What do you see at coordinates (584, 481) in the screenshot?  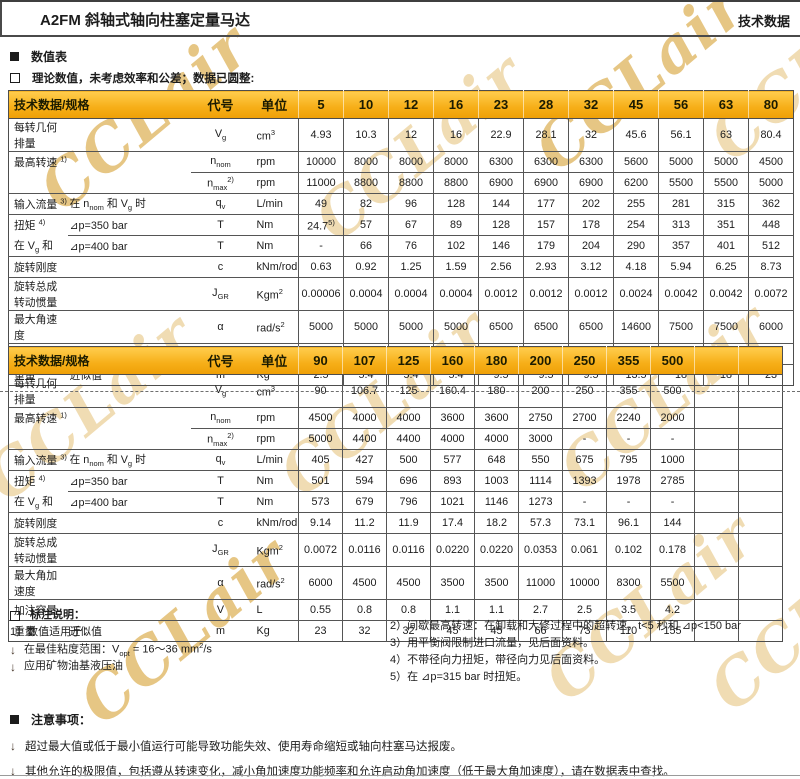 I see `value-cell: 1393` at bounding box center [584, 481].